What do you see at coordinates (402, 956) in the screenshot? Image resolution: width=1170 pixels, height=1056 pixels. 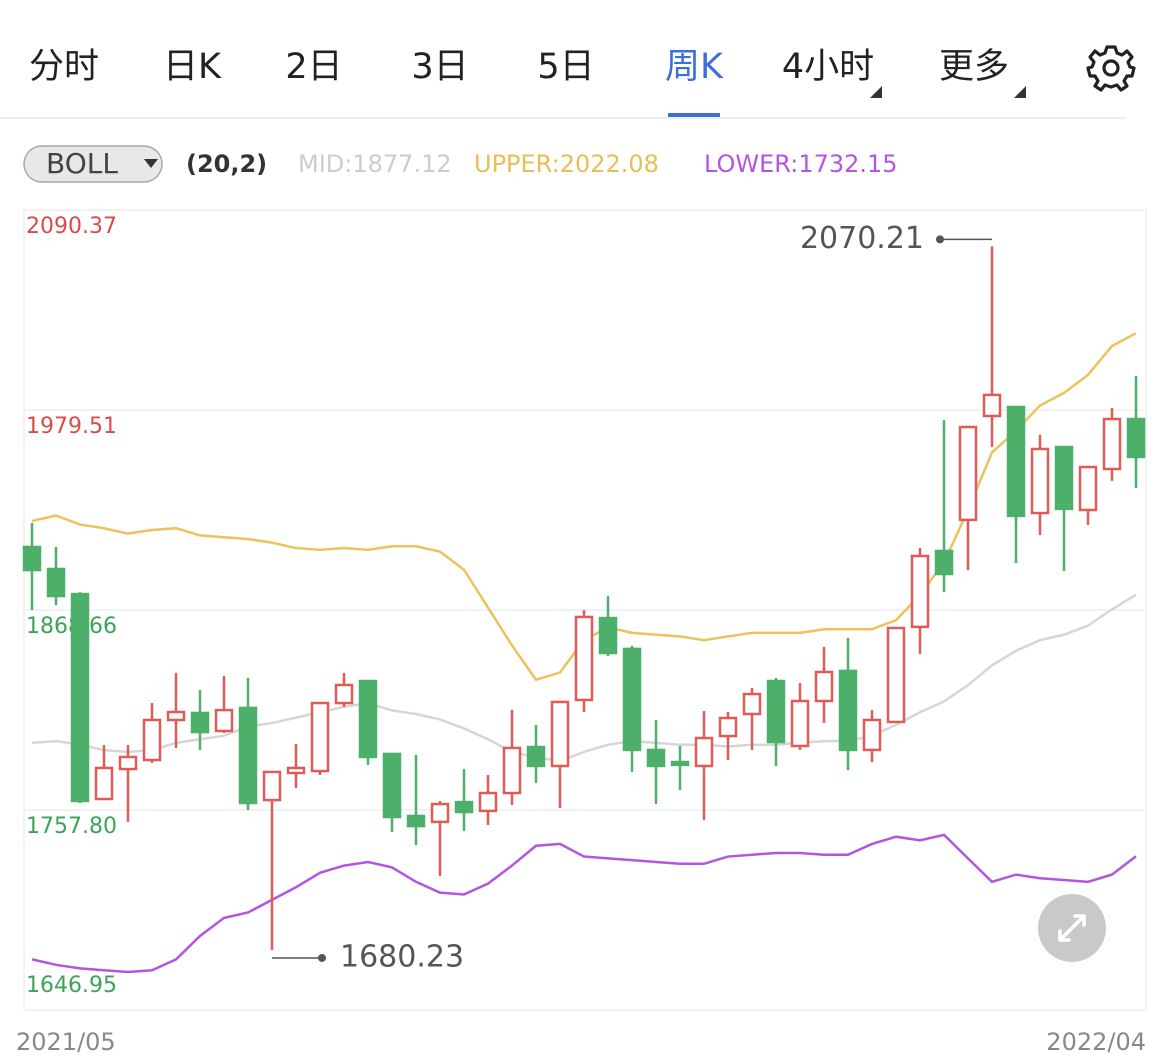 I see `min-annotation: 1680.23` at bounding box center [402, 956].